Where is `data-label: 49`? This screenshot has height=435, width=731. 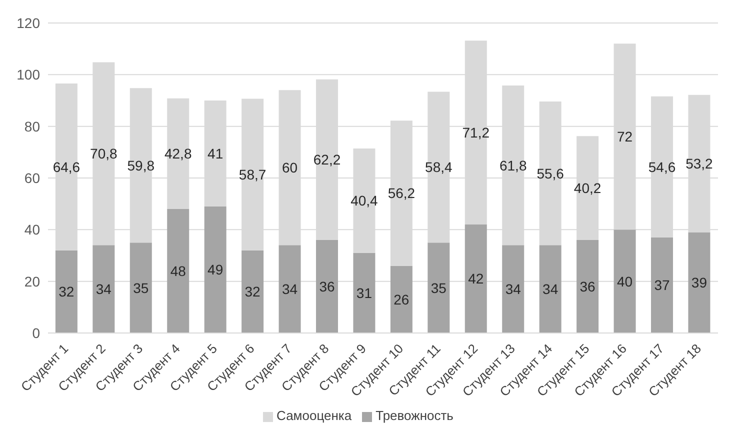
data-label: 49 is located at coordinates (216, 270).